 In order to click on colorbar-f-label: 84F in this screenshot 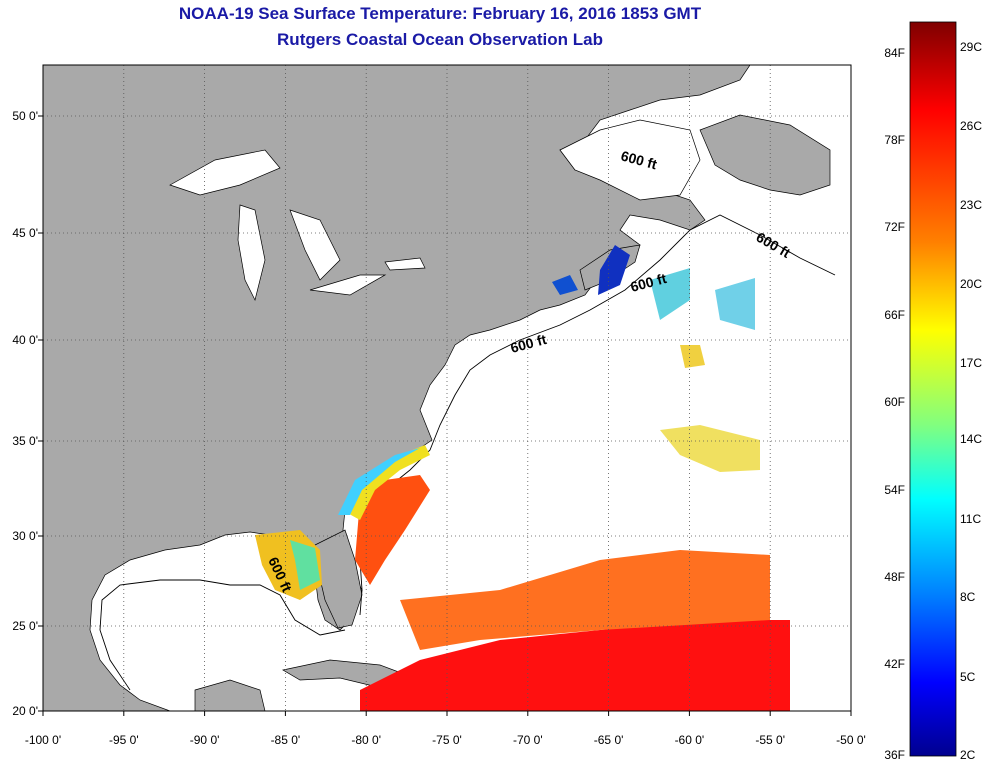, I will do `click(894, 53)`.